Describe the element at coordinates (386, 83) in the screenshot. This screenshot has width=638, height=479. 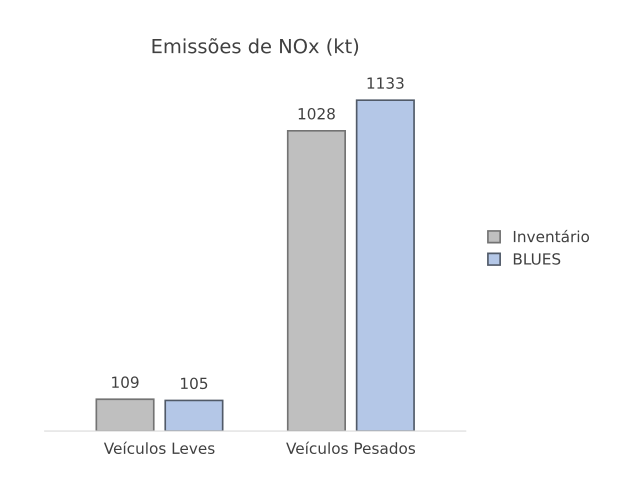
I see `data-label: 1133` at that location.